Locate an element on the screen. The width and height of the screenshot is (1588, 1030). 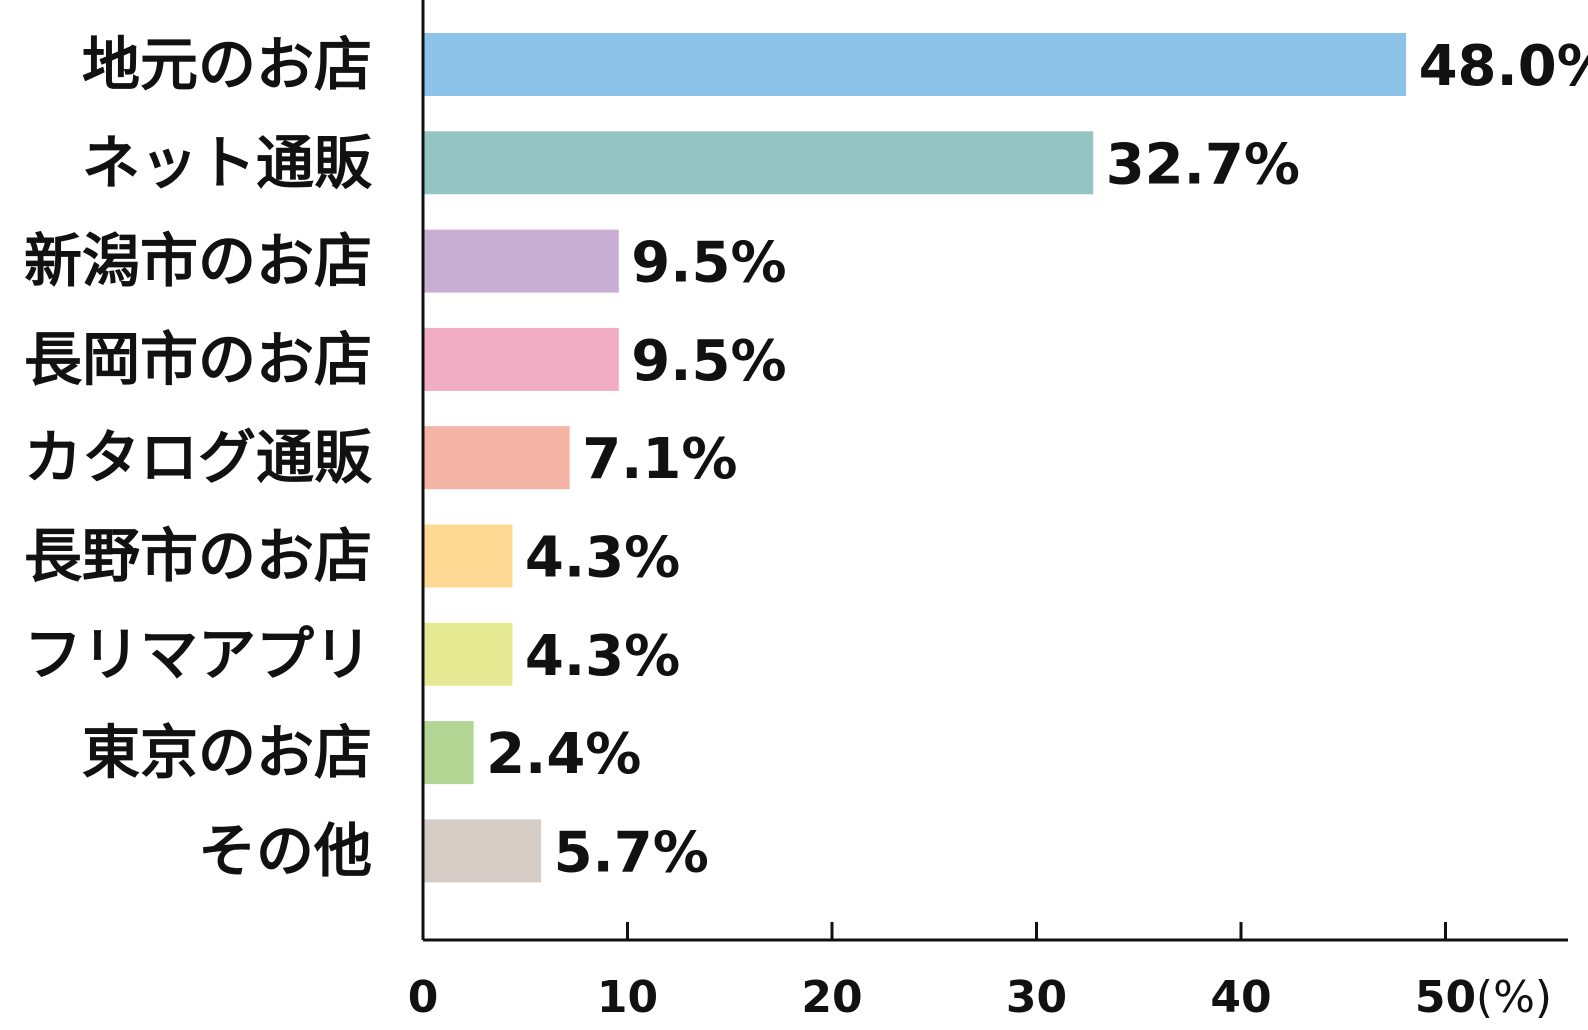
value-label-2: 9.5% is located at coordinates (708, 263).